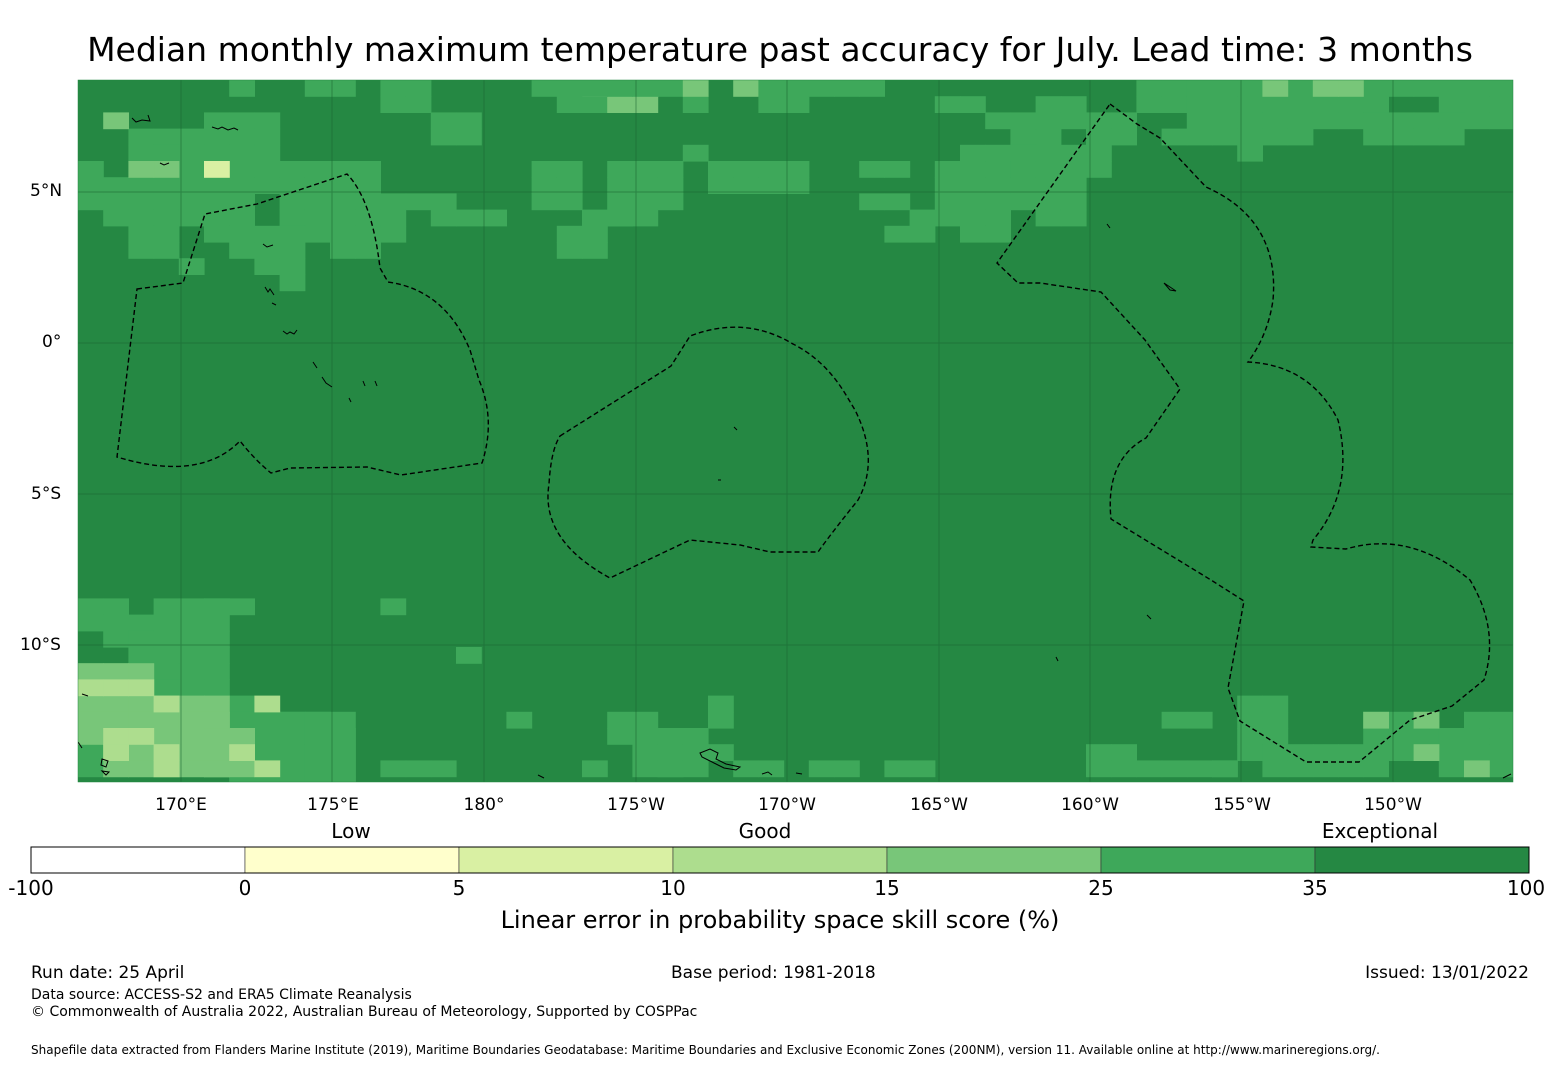  I want to click on lat-label: 5°S, so click(46, 494).